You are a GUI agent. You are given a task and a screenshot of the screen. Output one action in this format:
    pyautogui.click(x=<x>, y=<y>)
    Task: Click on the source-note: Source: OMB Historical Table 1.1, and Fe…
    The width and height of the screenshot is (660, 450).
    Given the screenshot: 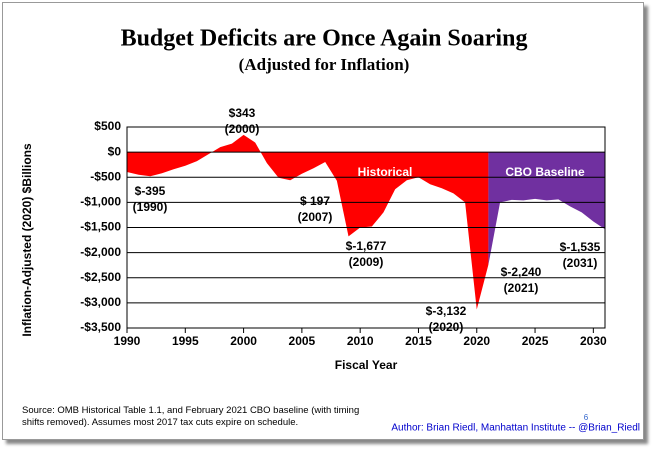 What is the action you would take?
    pyautogui.click(x=191, y=416)
    